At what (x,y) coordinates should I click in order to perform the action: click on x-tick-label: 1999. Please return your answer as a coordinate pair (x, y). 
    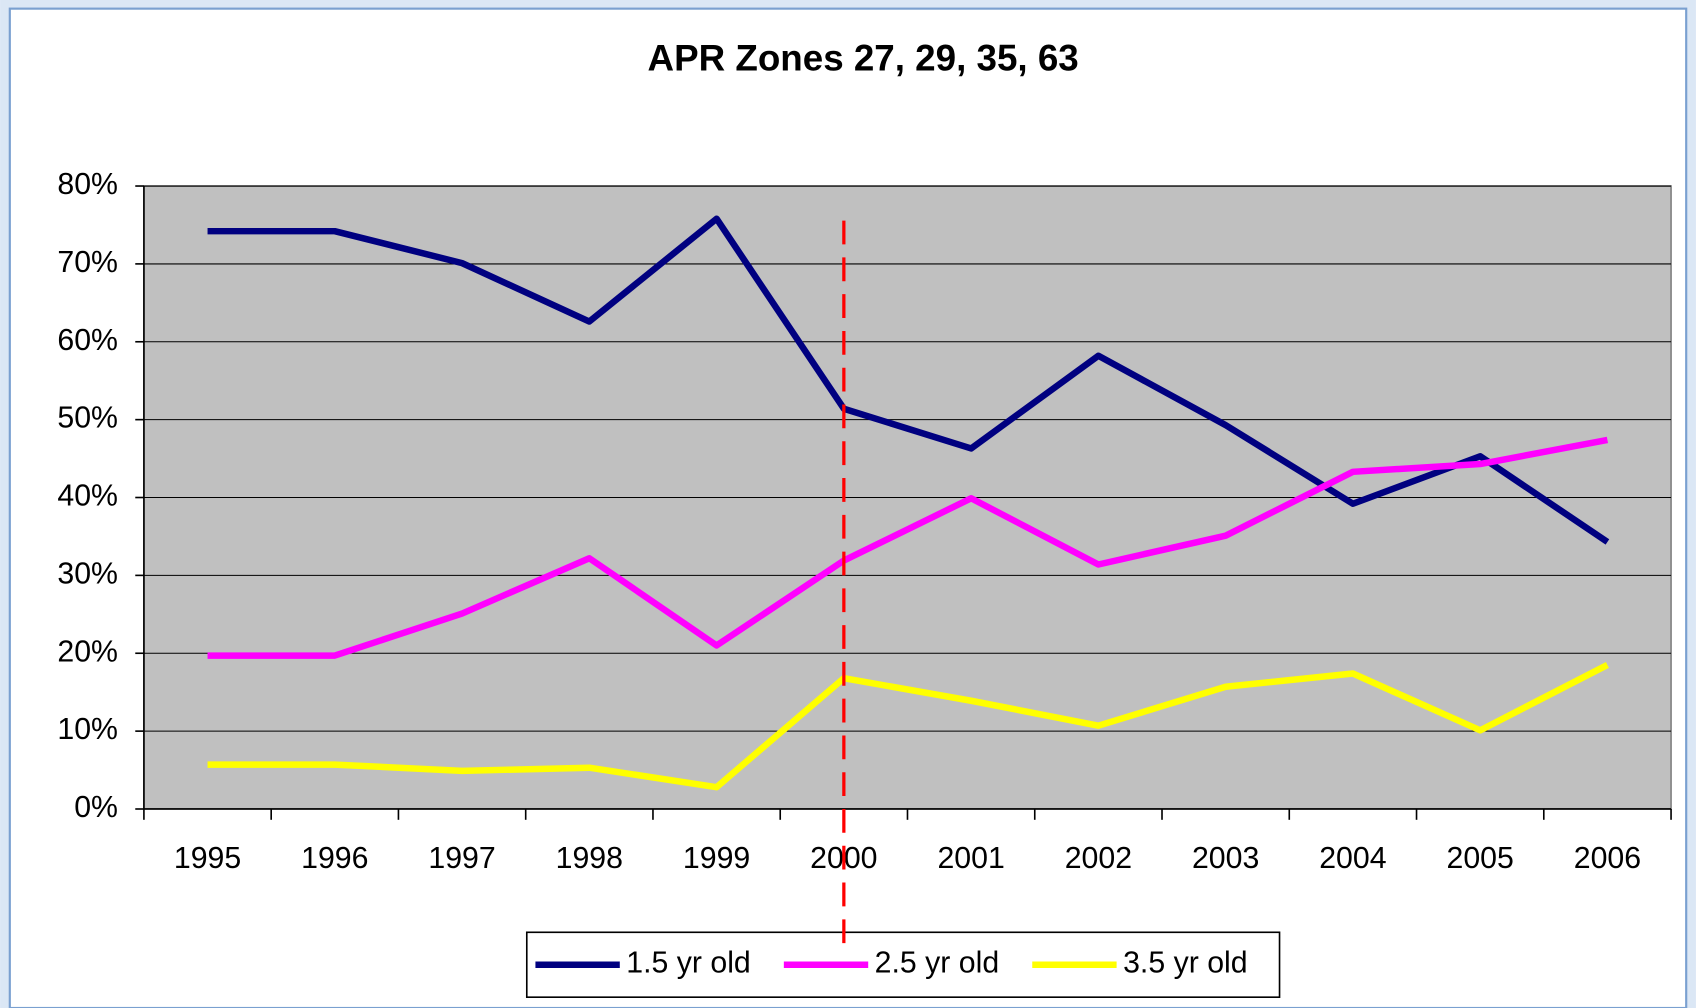
    Looking at the image, I should click on (716, 858).